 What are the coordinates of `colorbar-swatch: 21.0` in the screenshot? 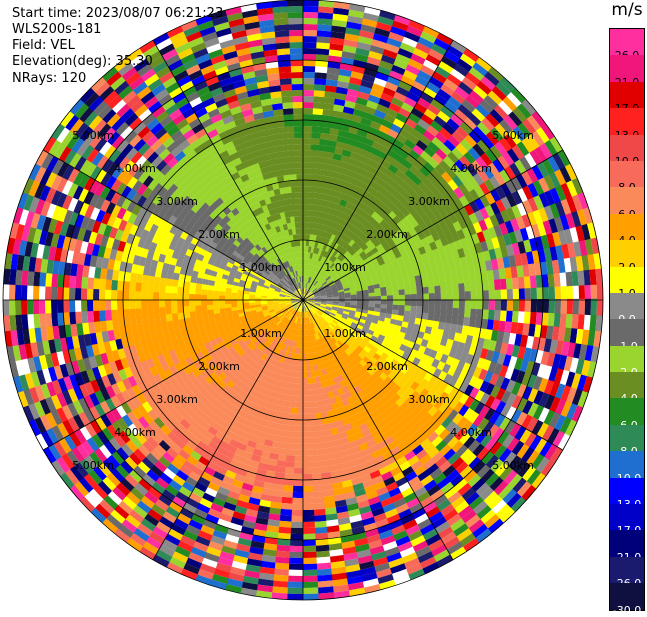 It's located at (627, 72).